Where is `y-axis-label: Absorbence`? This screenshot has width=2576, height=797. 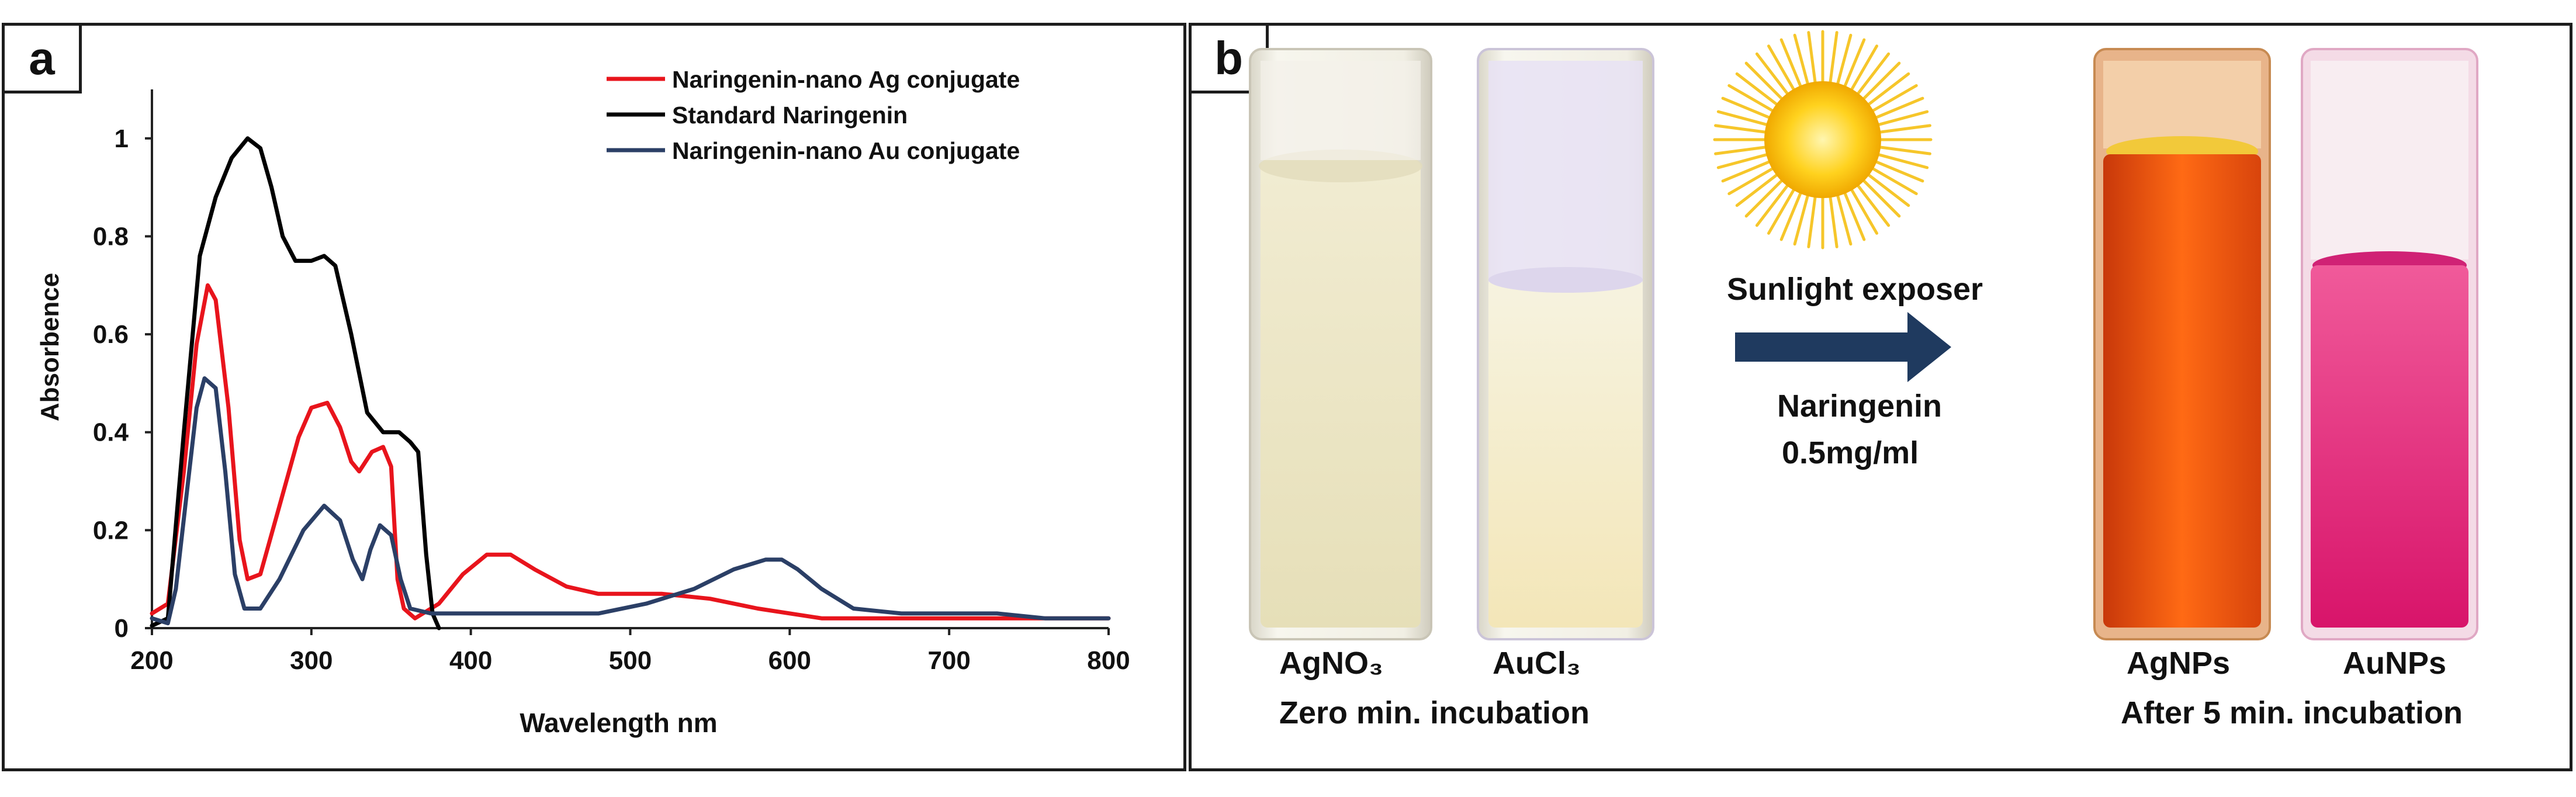
y-axis-label: Absorbence is located at coordinates (50, 347).